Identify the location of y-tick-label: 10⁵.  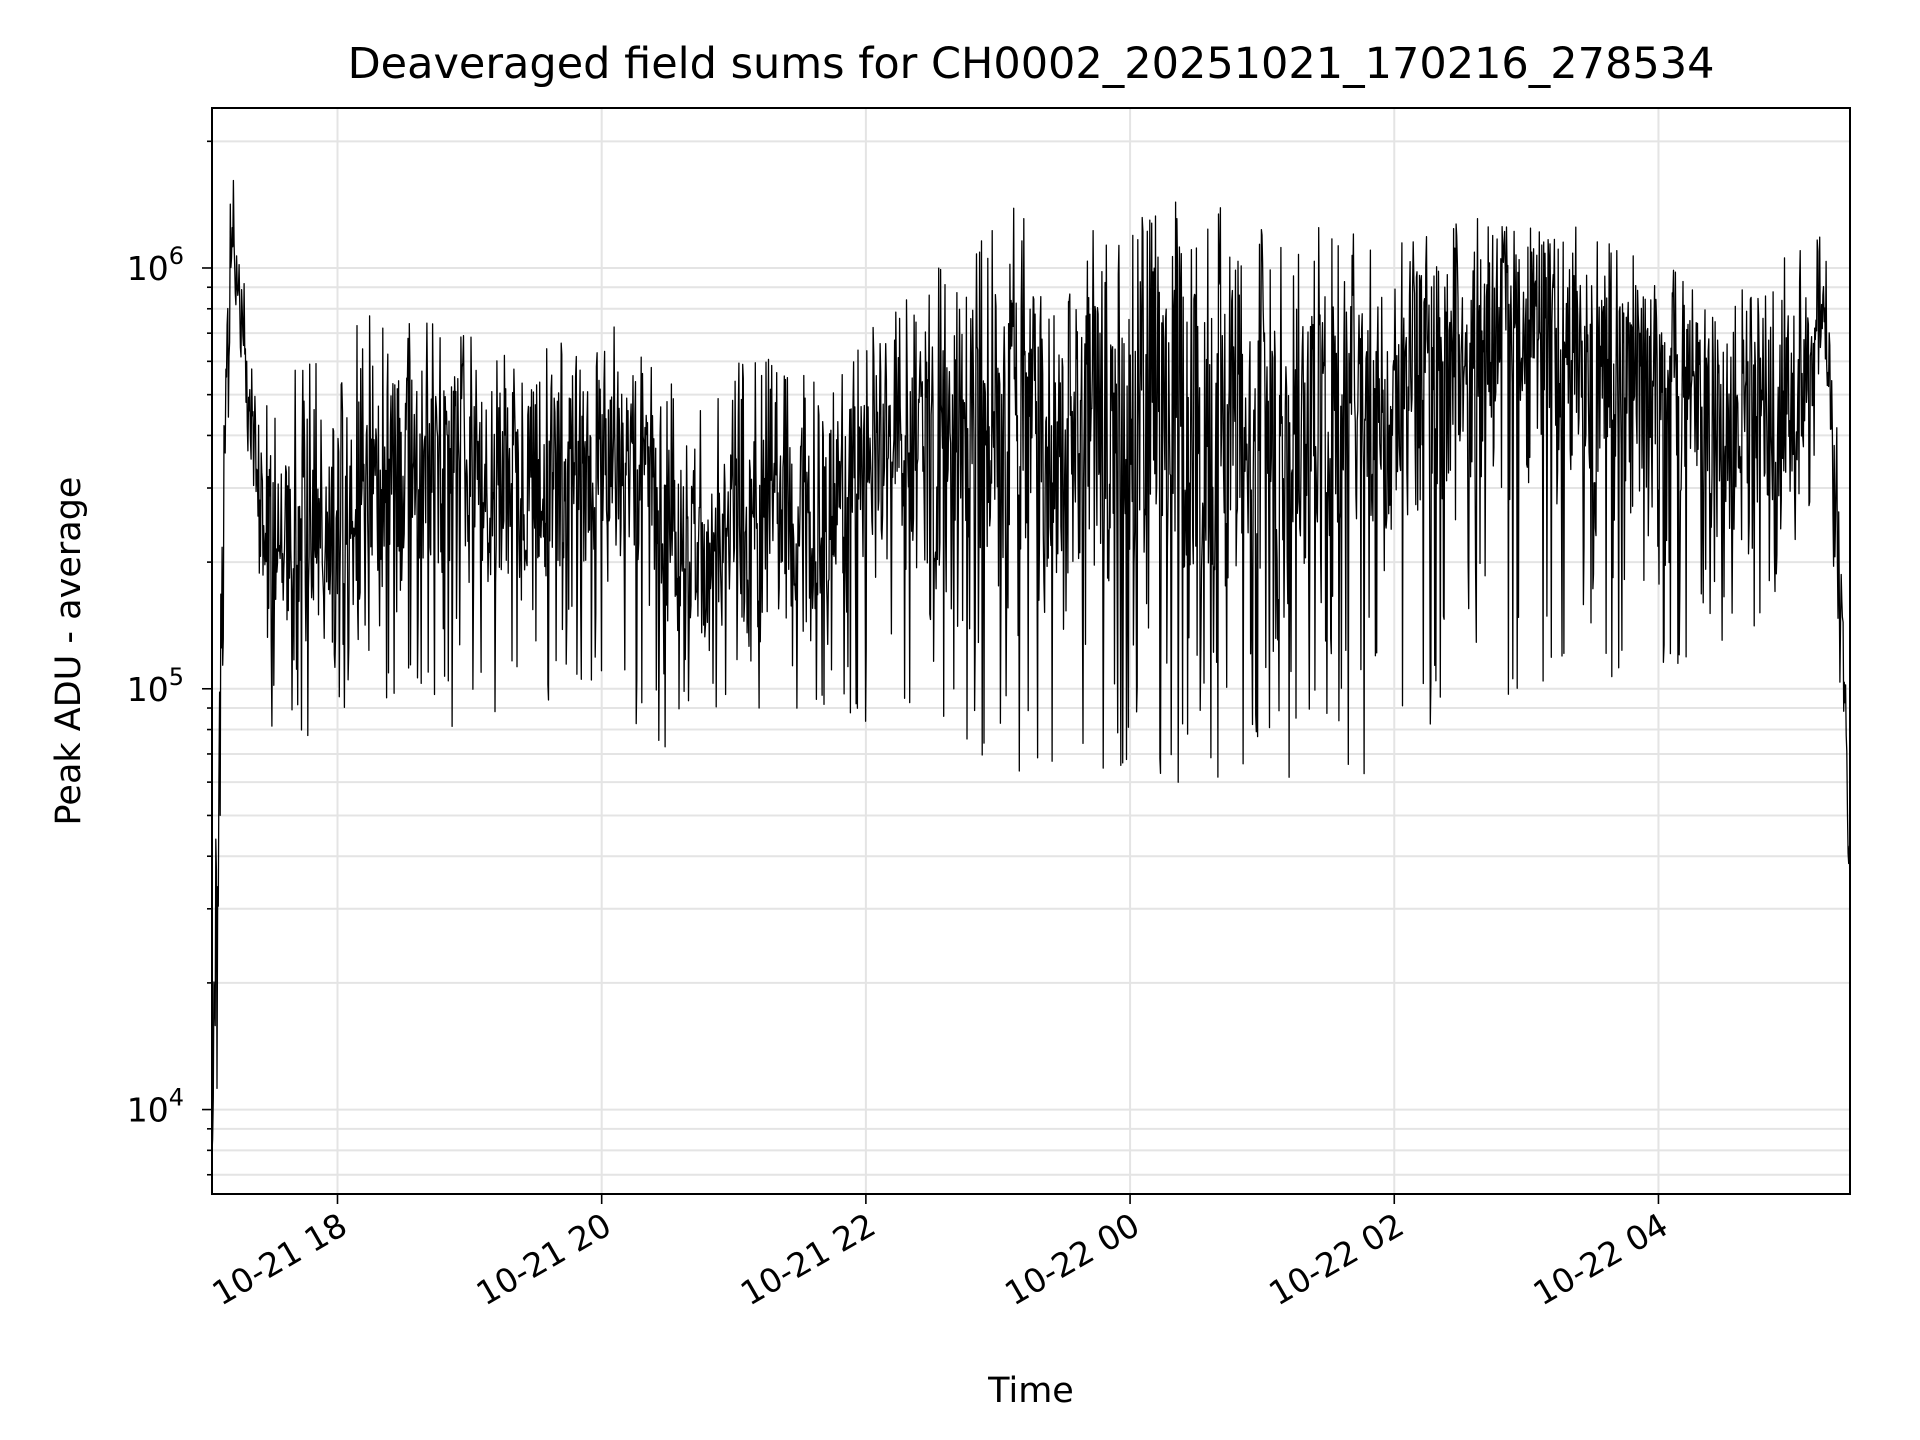
(155, 686).